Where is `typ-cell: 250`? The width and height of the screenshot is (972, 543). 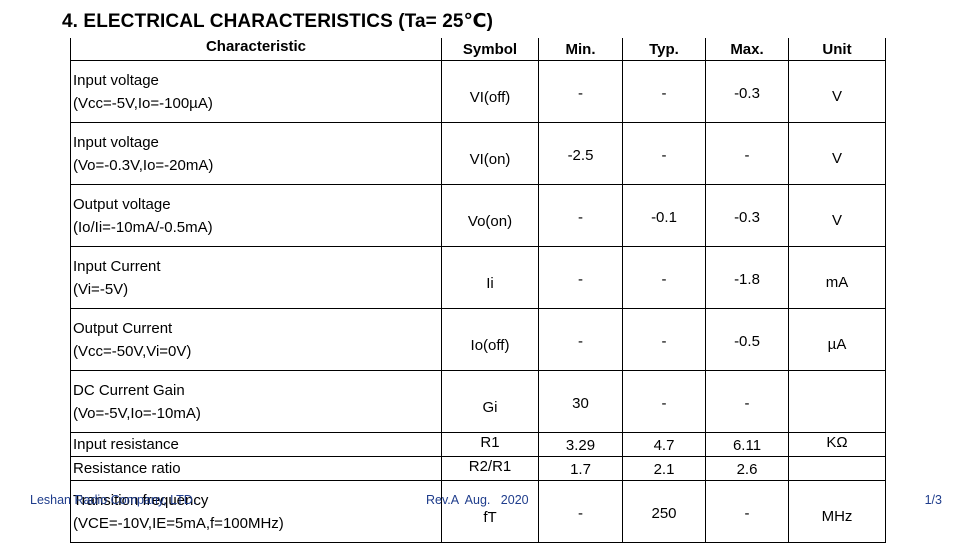 typ-cell: 250 is located at coordinates (664, 511).